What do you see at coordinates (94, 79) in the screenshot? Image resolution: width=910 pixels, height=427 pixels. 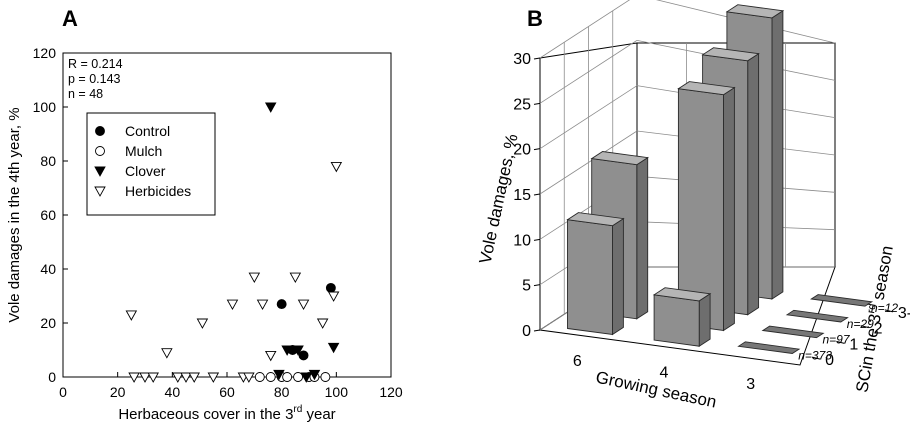 I see `stat-line: p = 0.143` at bounding box center [94, 79].